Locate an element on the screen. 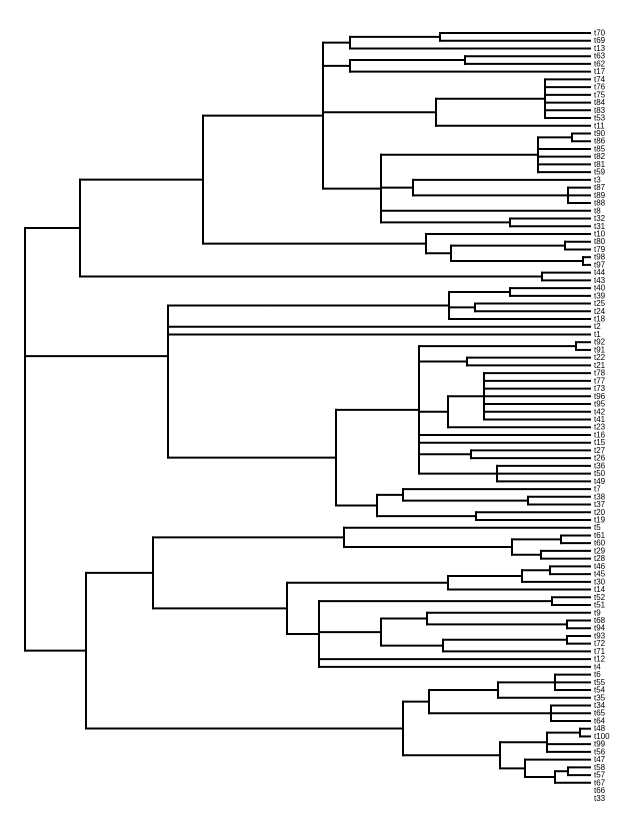 This screenshot has height=828, width=636. tip-label: t78 is located at coordinates (600, 373).